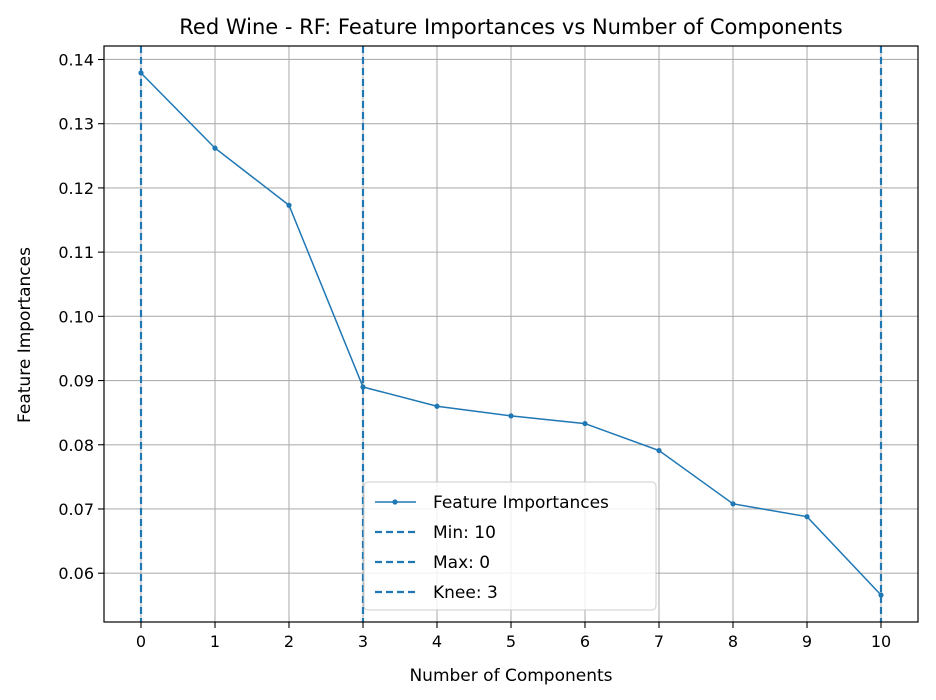 The image size is (936, 700). Describe the element at coordinates (76, 445) in the screenshot. I see `y-tick-label: 0.08` at that location.